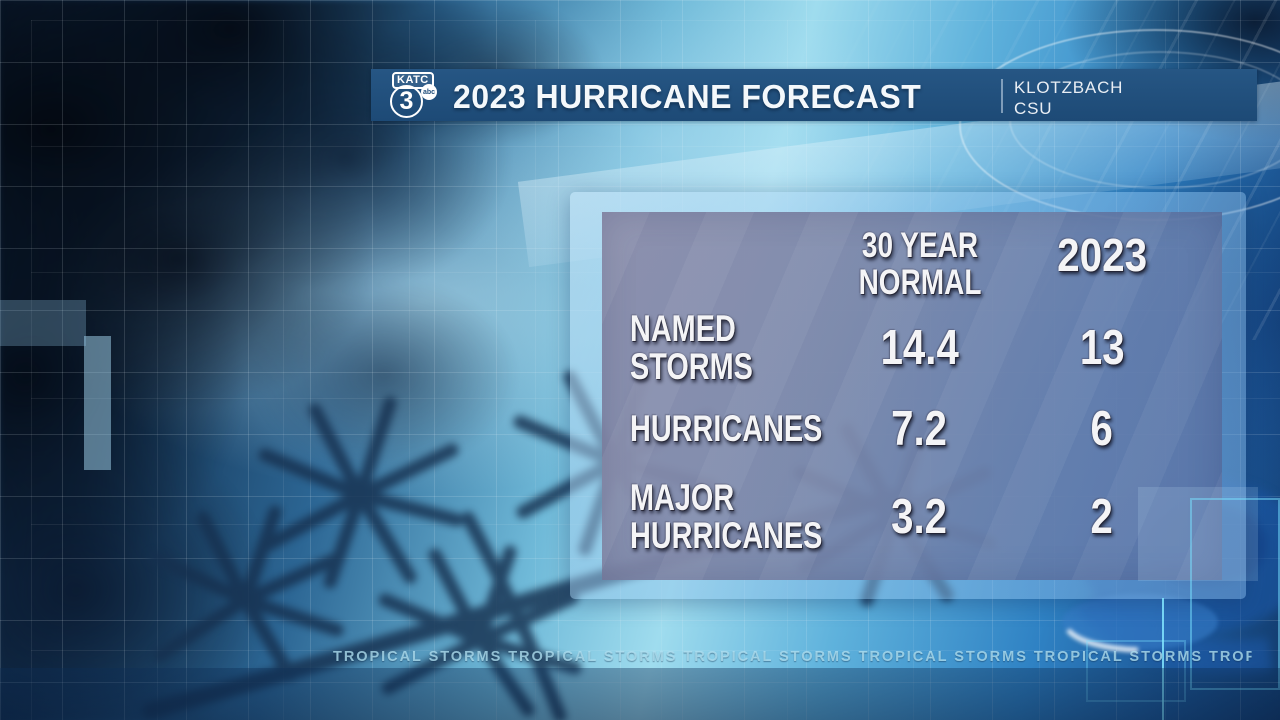 This screenshot has height=720, width=1280. I want to click on column-header-2023: 2023, so click(1102, 258).